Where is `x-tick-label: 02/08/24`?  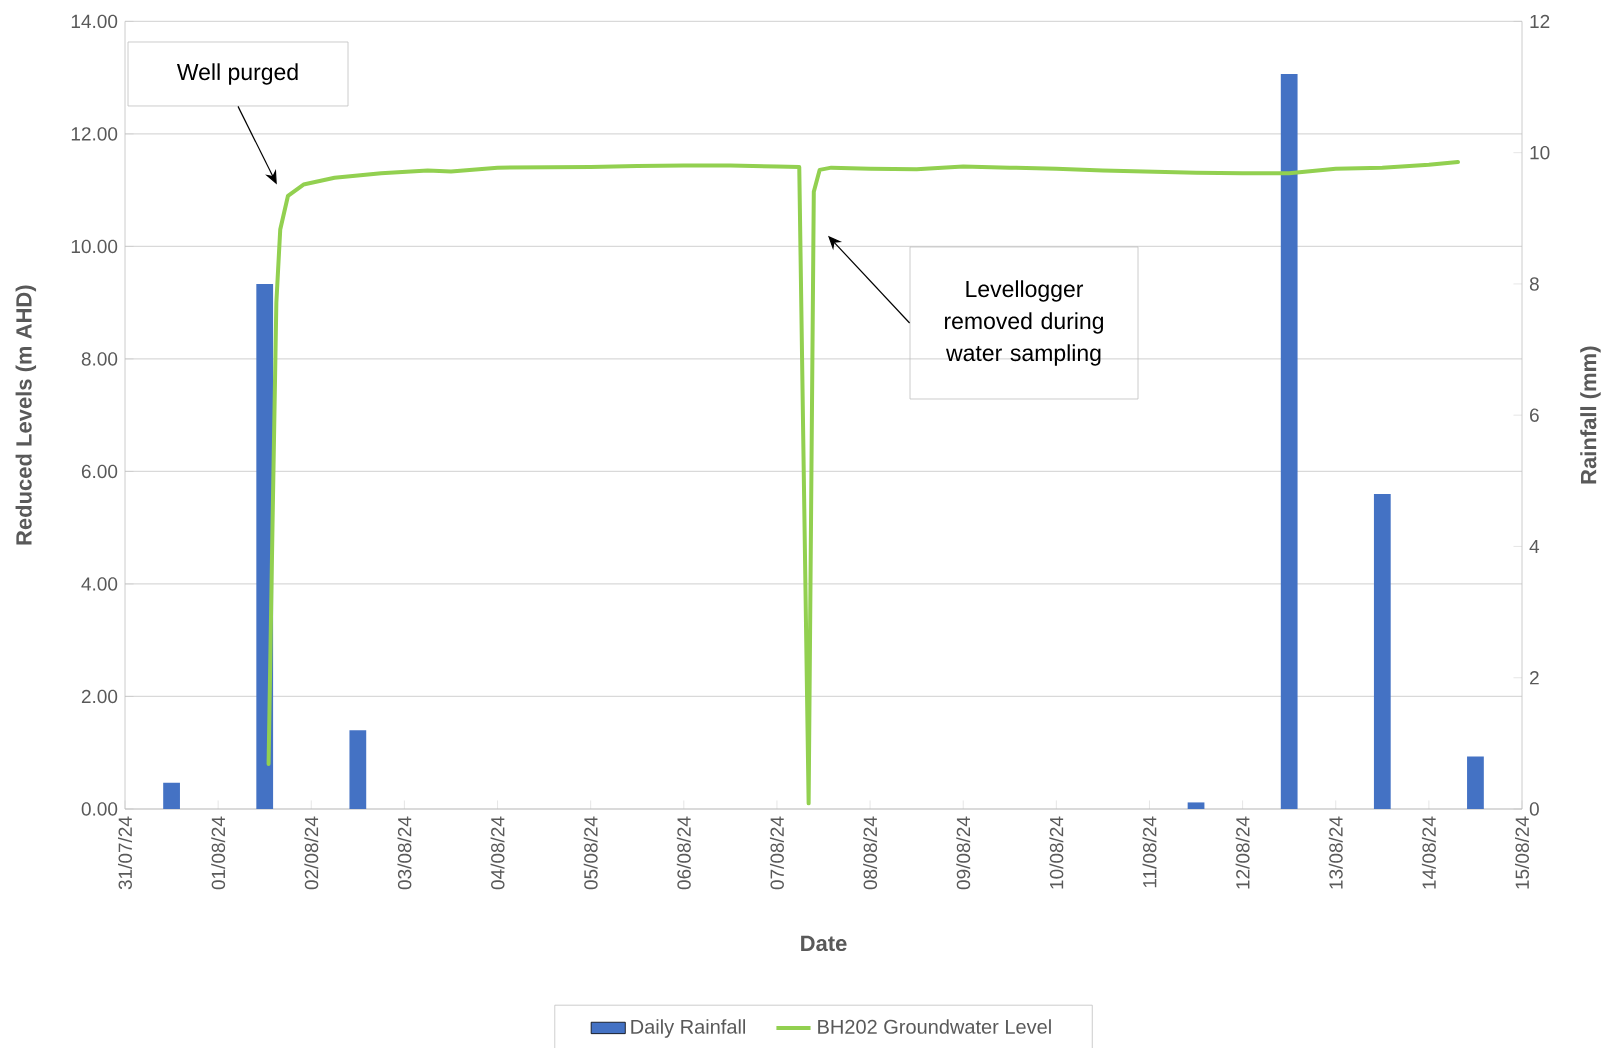 x-tick-label: 02/08/24 is located at coordinates (311, 853).